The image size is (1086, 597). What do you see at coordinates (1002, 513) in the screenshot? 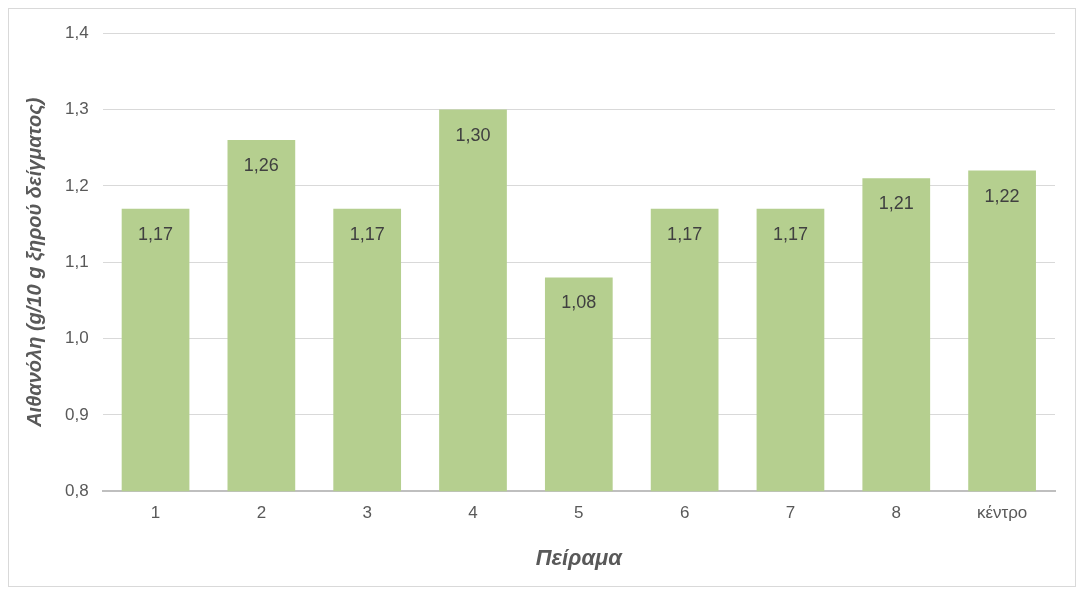
I see `x-tick-label: κέντρο` at bounding box center [1002, 513].